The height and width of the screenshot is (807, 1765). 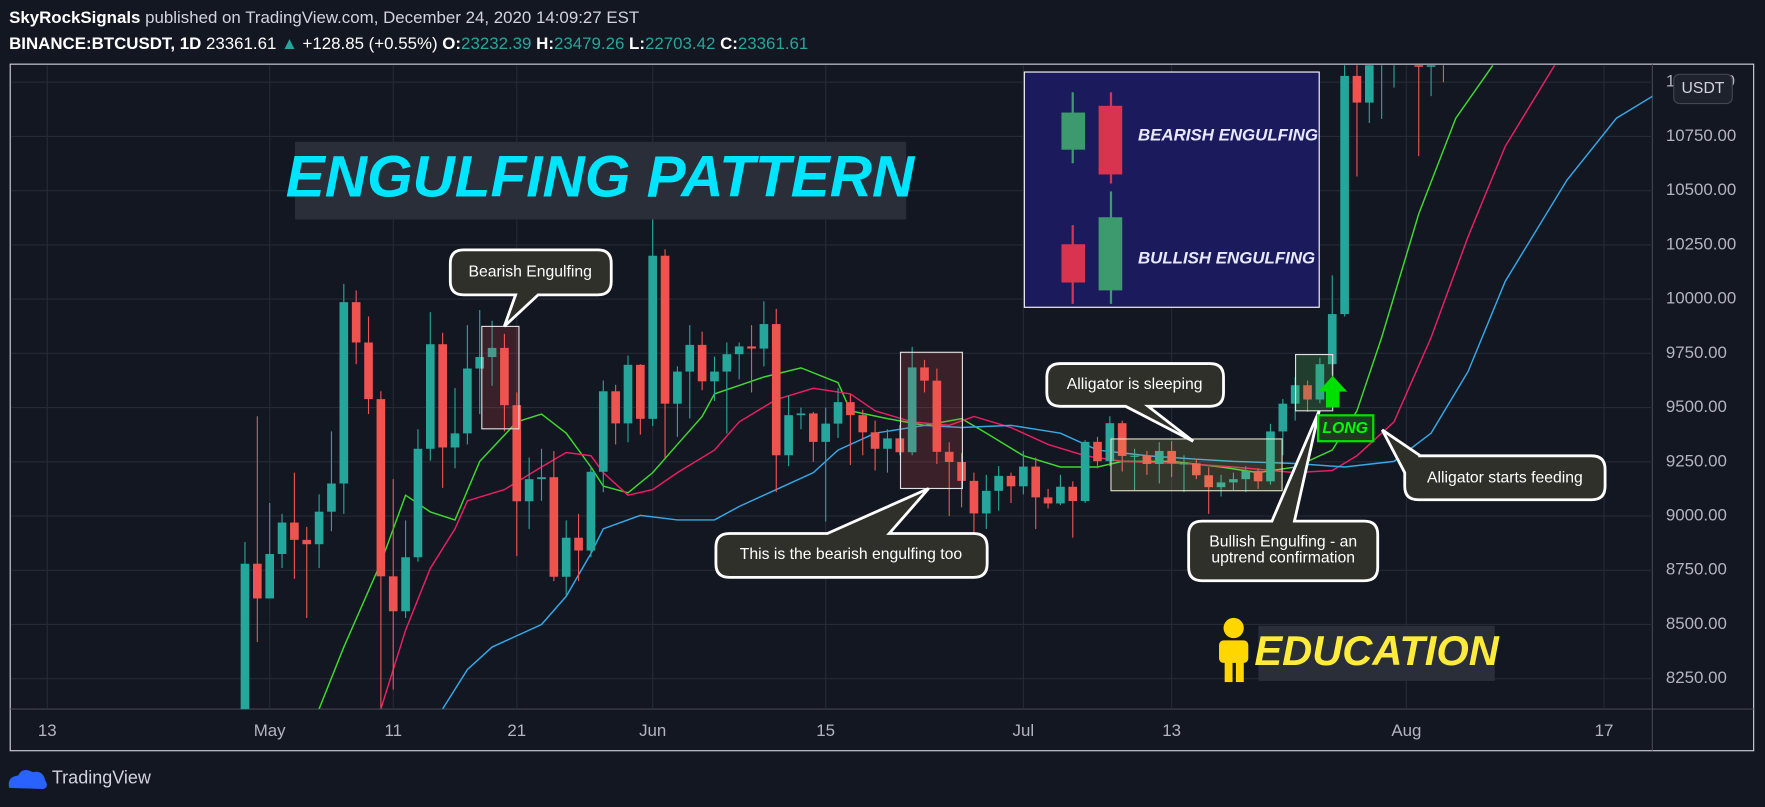 I want to click on callout-line: uptrend confirmation, so click(x=1283, y=557).